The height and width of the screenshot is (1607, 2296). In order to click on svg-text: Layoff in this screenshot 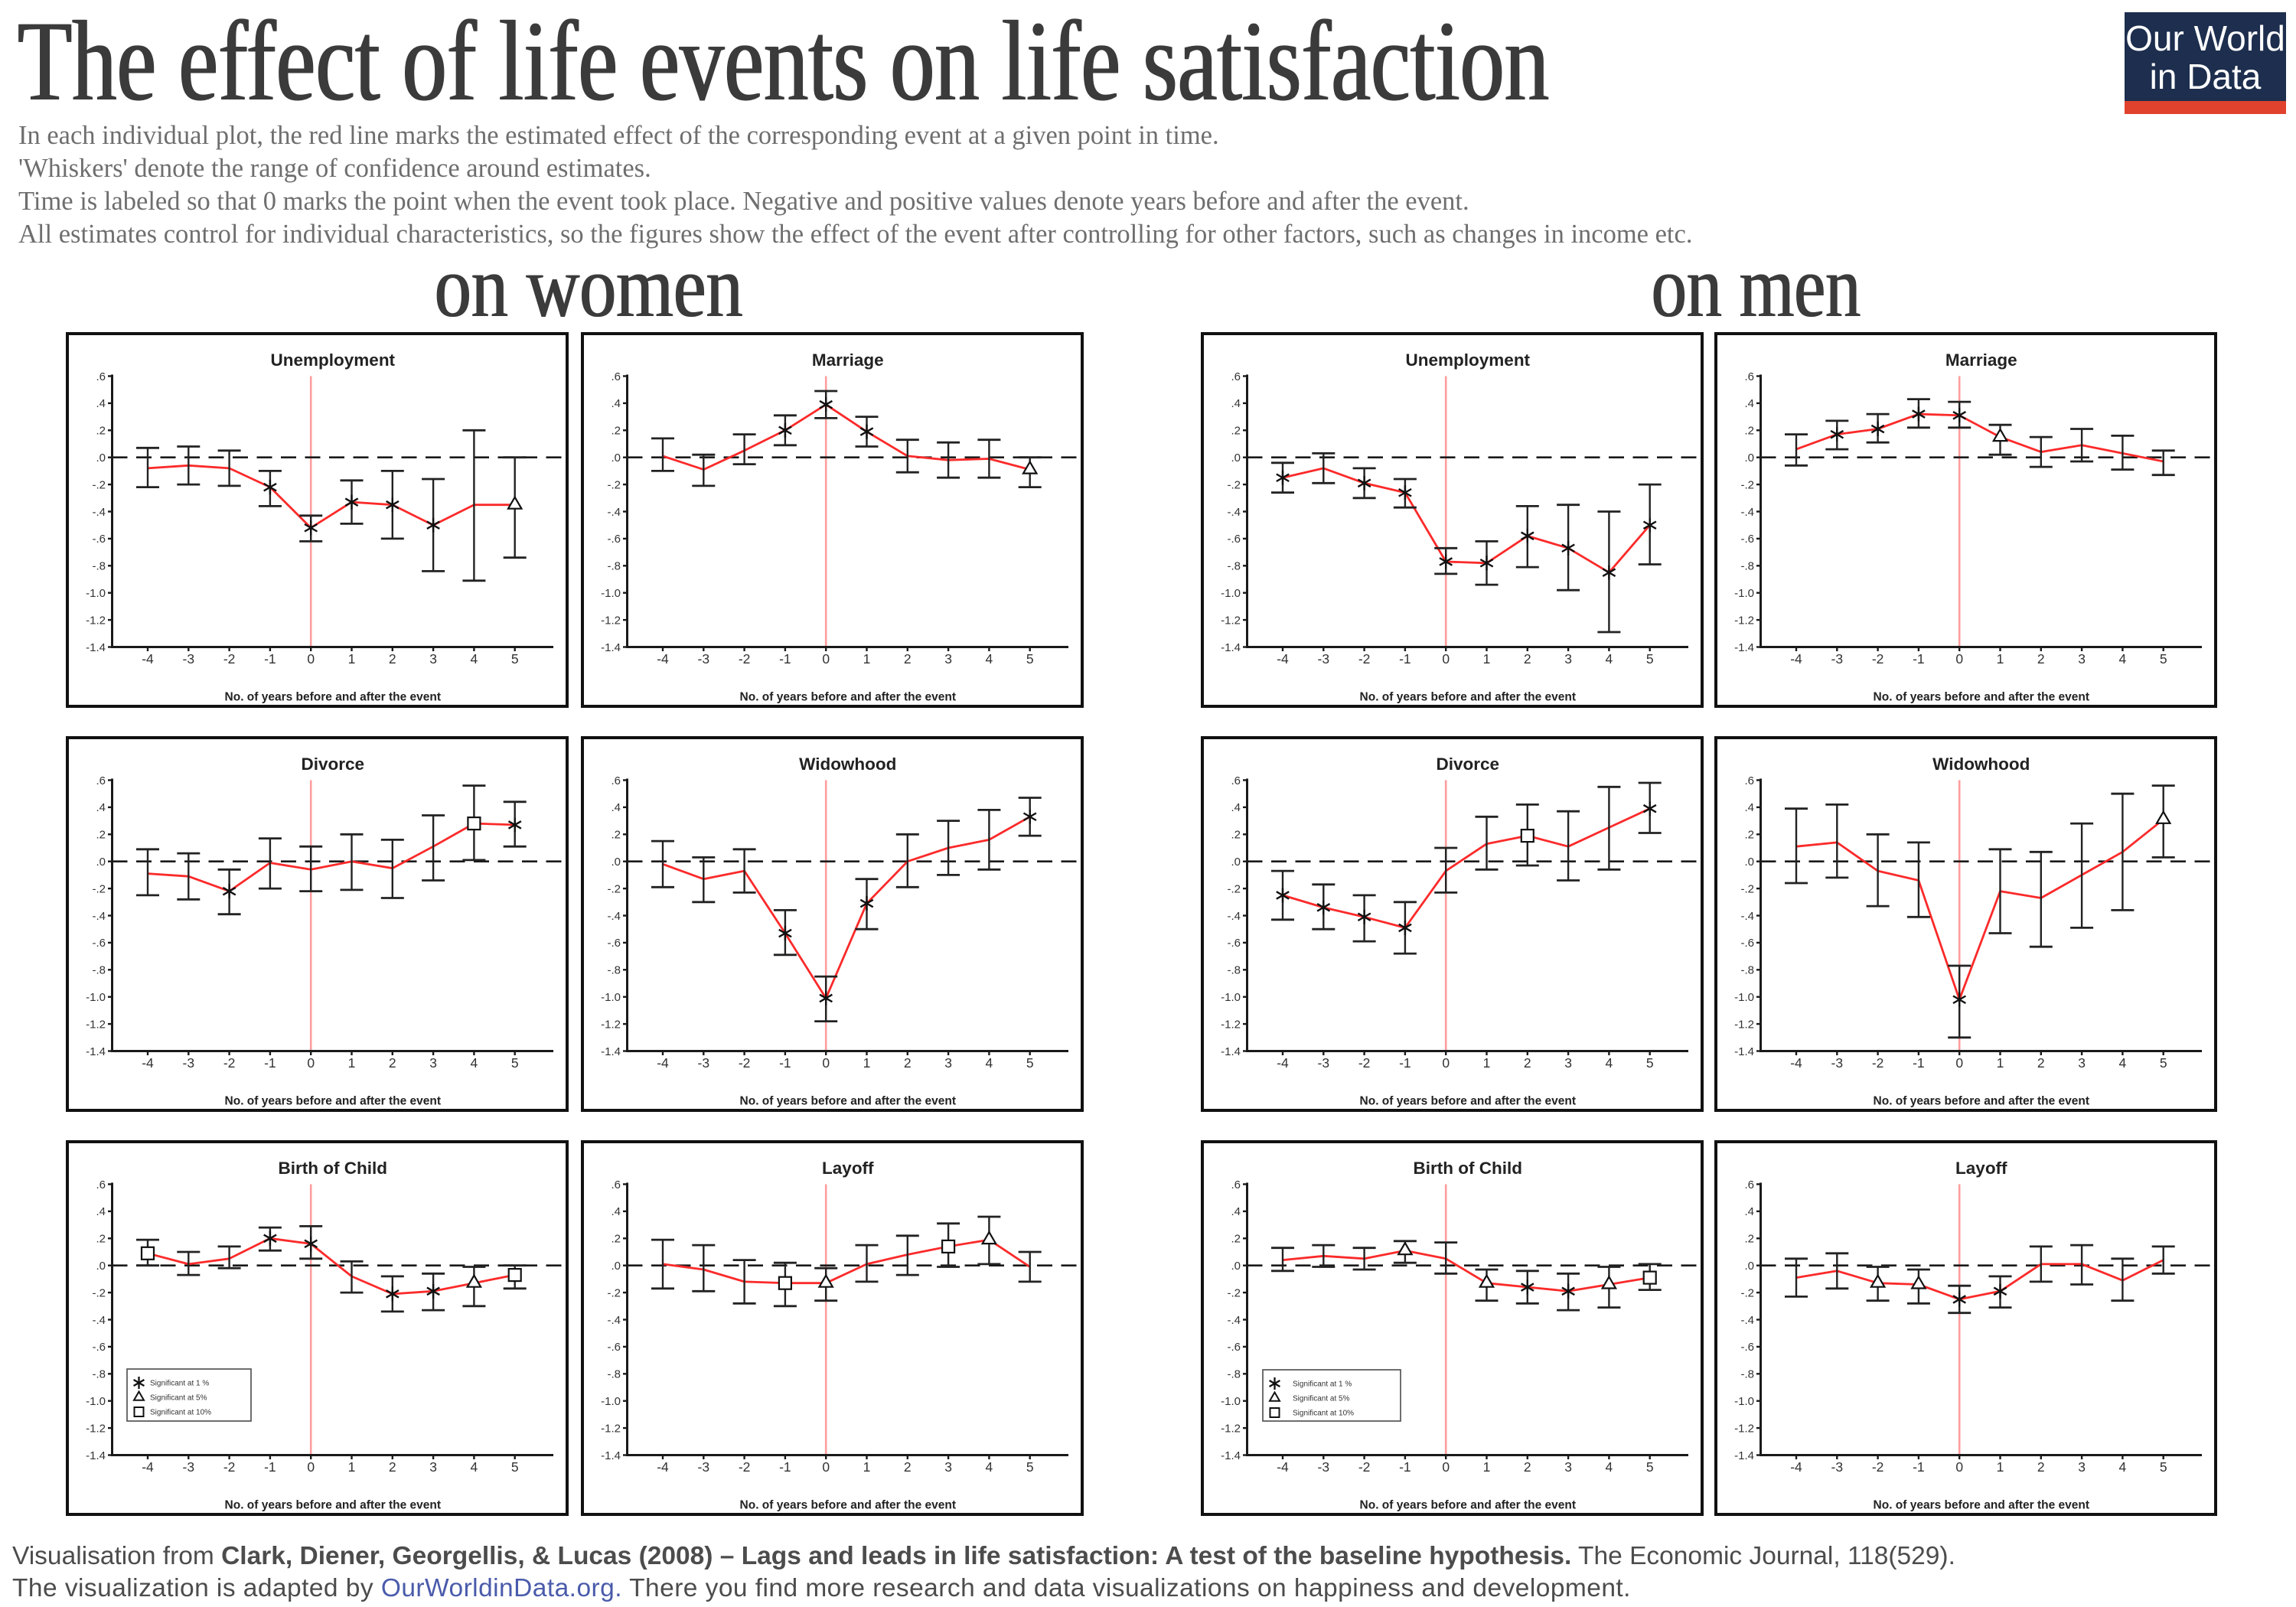, I will do `click(1981, 1168)`.